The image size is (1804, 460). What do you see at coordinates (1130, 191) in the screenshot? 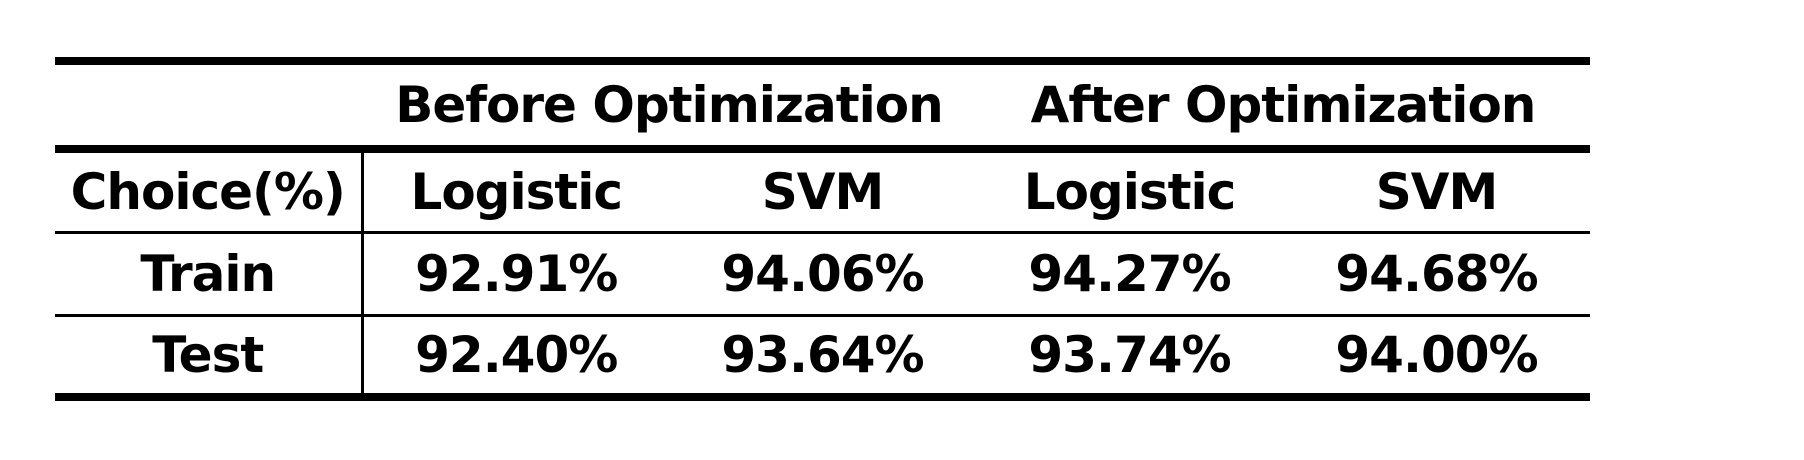
I see `col-header-after-logistic: Logistic` at bounding box center [1130, 191].